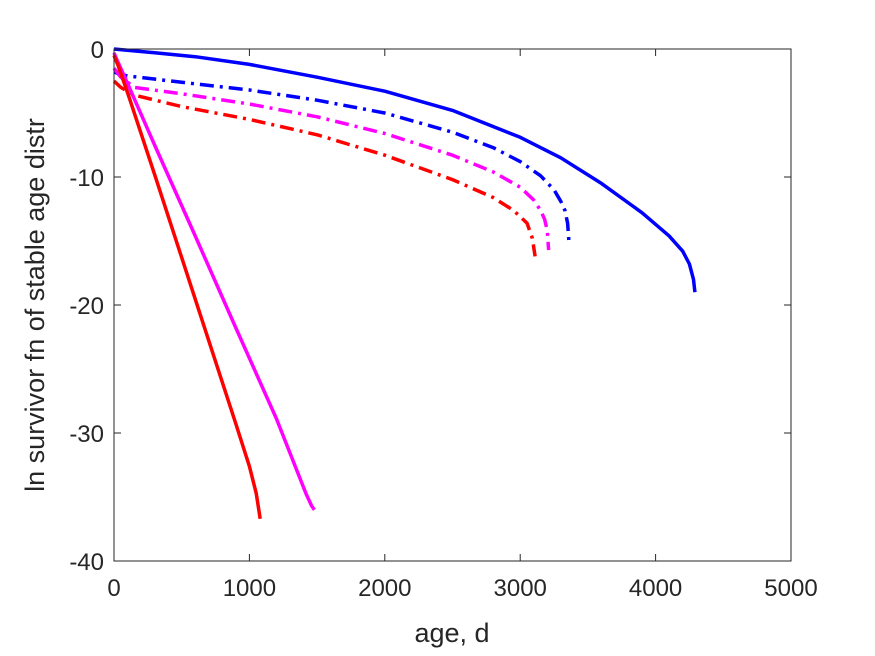  Describe the element at coordinates (790, 588) in the screenshot. I see `x-tick-label: 5000` at that location.